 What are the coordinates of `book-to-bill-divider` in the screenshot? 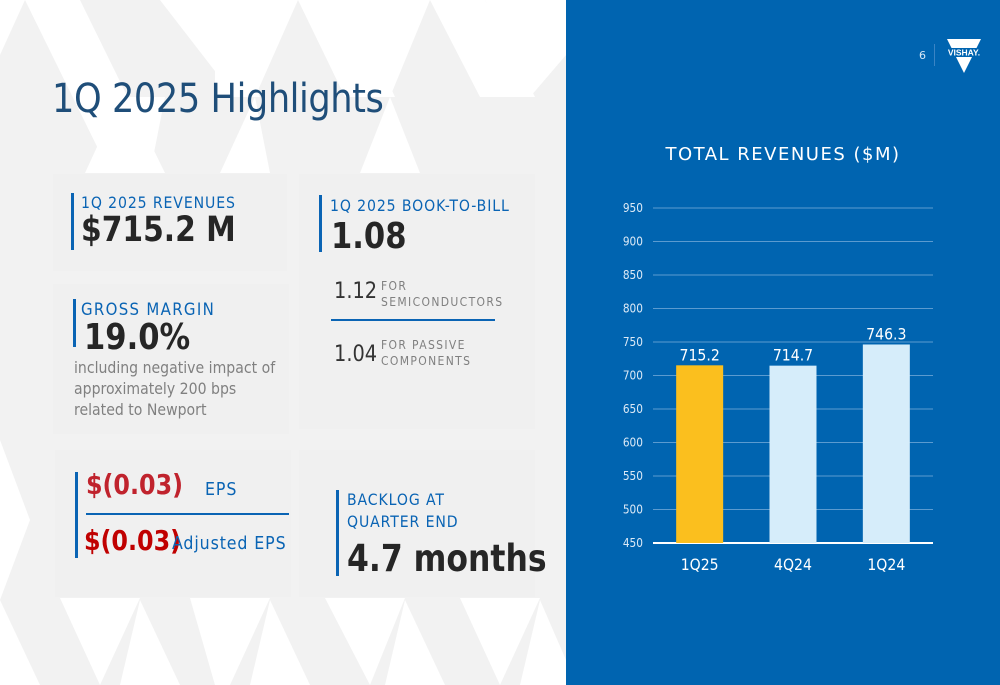 It's located at (413, 320).